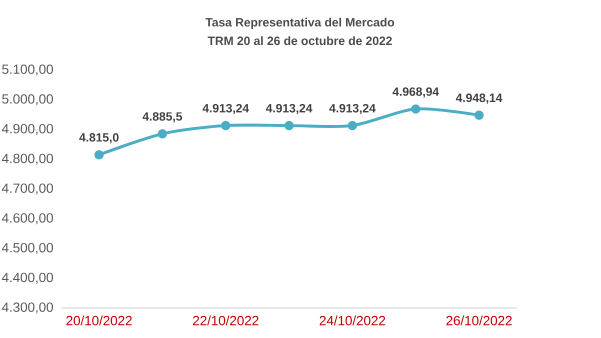  What do you see at coordinates (99, 138) in the screenshot?
I see `data-label: 4.815,0` at bounding box center [99, 138].